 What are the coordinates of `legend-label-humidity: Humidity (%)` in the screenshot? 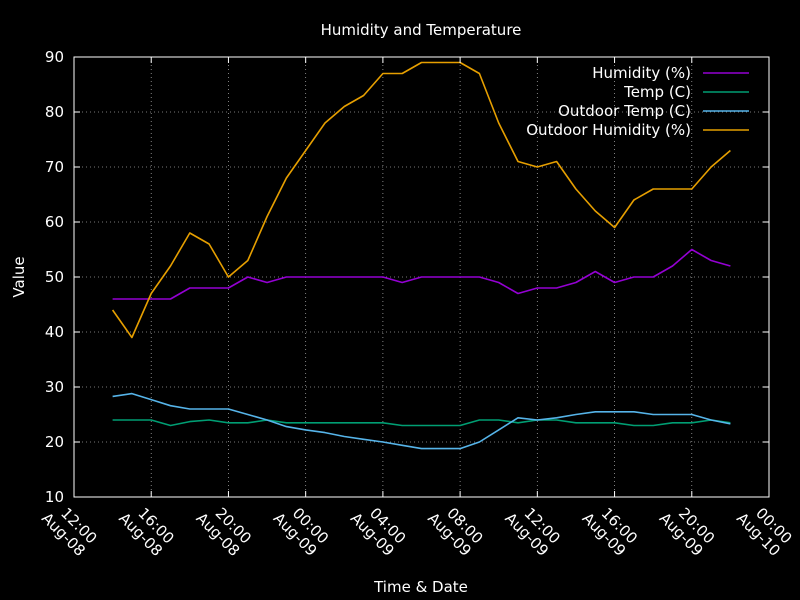 It's located at (641, 73).